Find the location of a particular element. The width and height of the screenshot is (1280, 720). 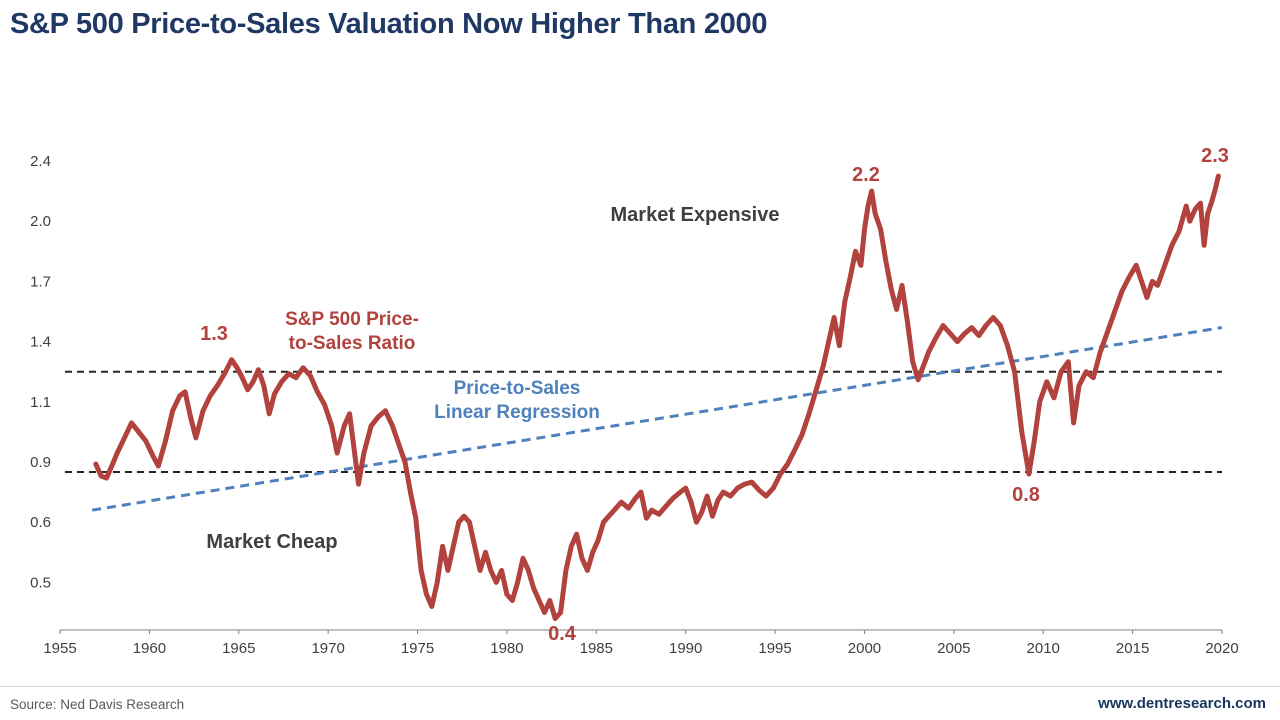

label-series: S&P 500 Price- to-Sales Ratio is located at coordinates (352, 331).